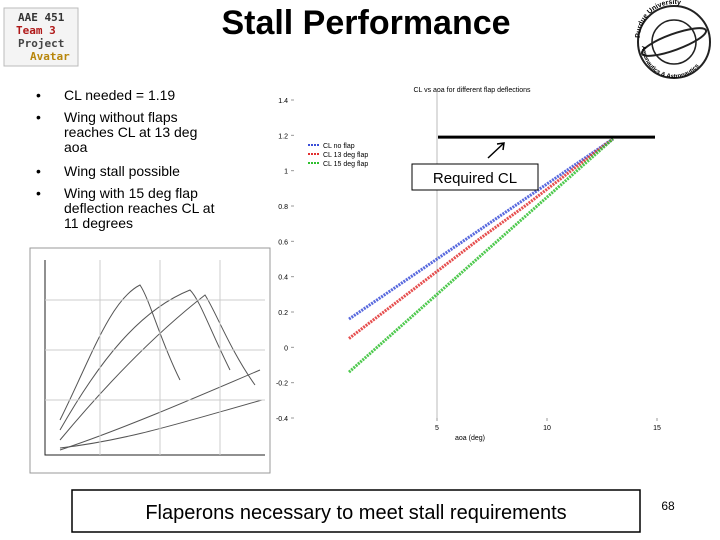  Describe the element at coordinates (50, 56) in the screenshot. I see `logo-line: Avatar` at that location.